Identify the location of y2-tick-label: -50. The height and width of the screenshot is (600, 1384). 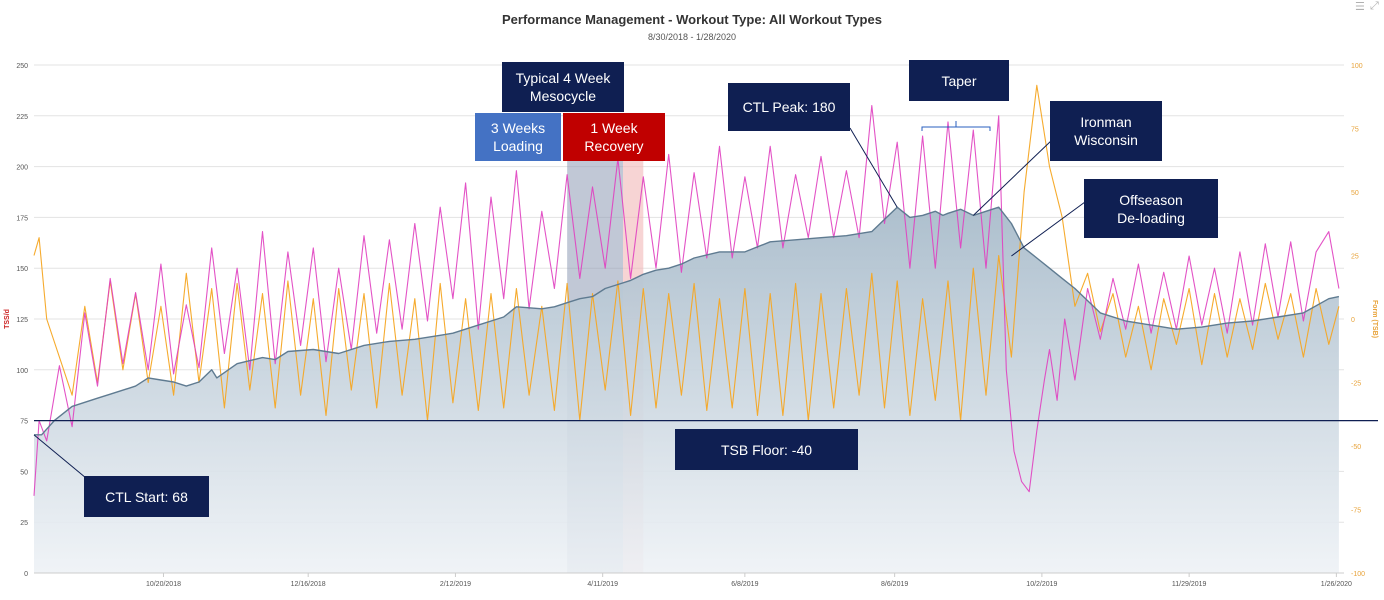
(1356, 447).